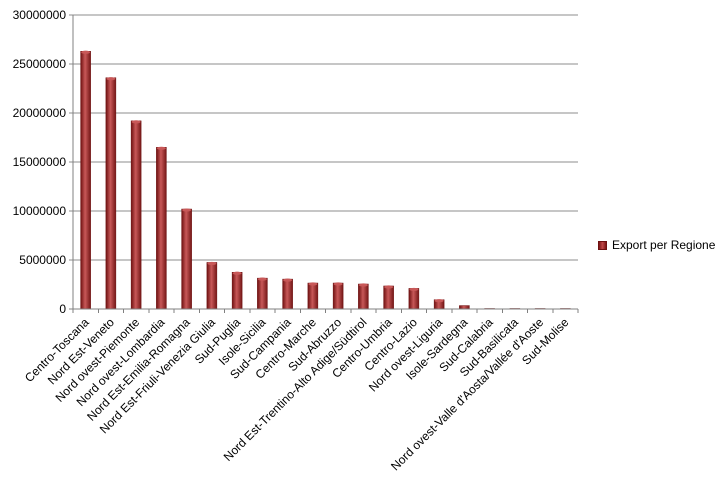 The image size is (728, 490). What do you see at coordinates (40, 15) in the screenshot?
I see `y-tick-label: 30000000` at bounding box center [40, 15].